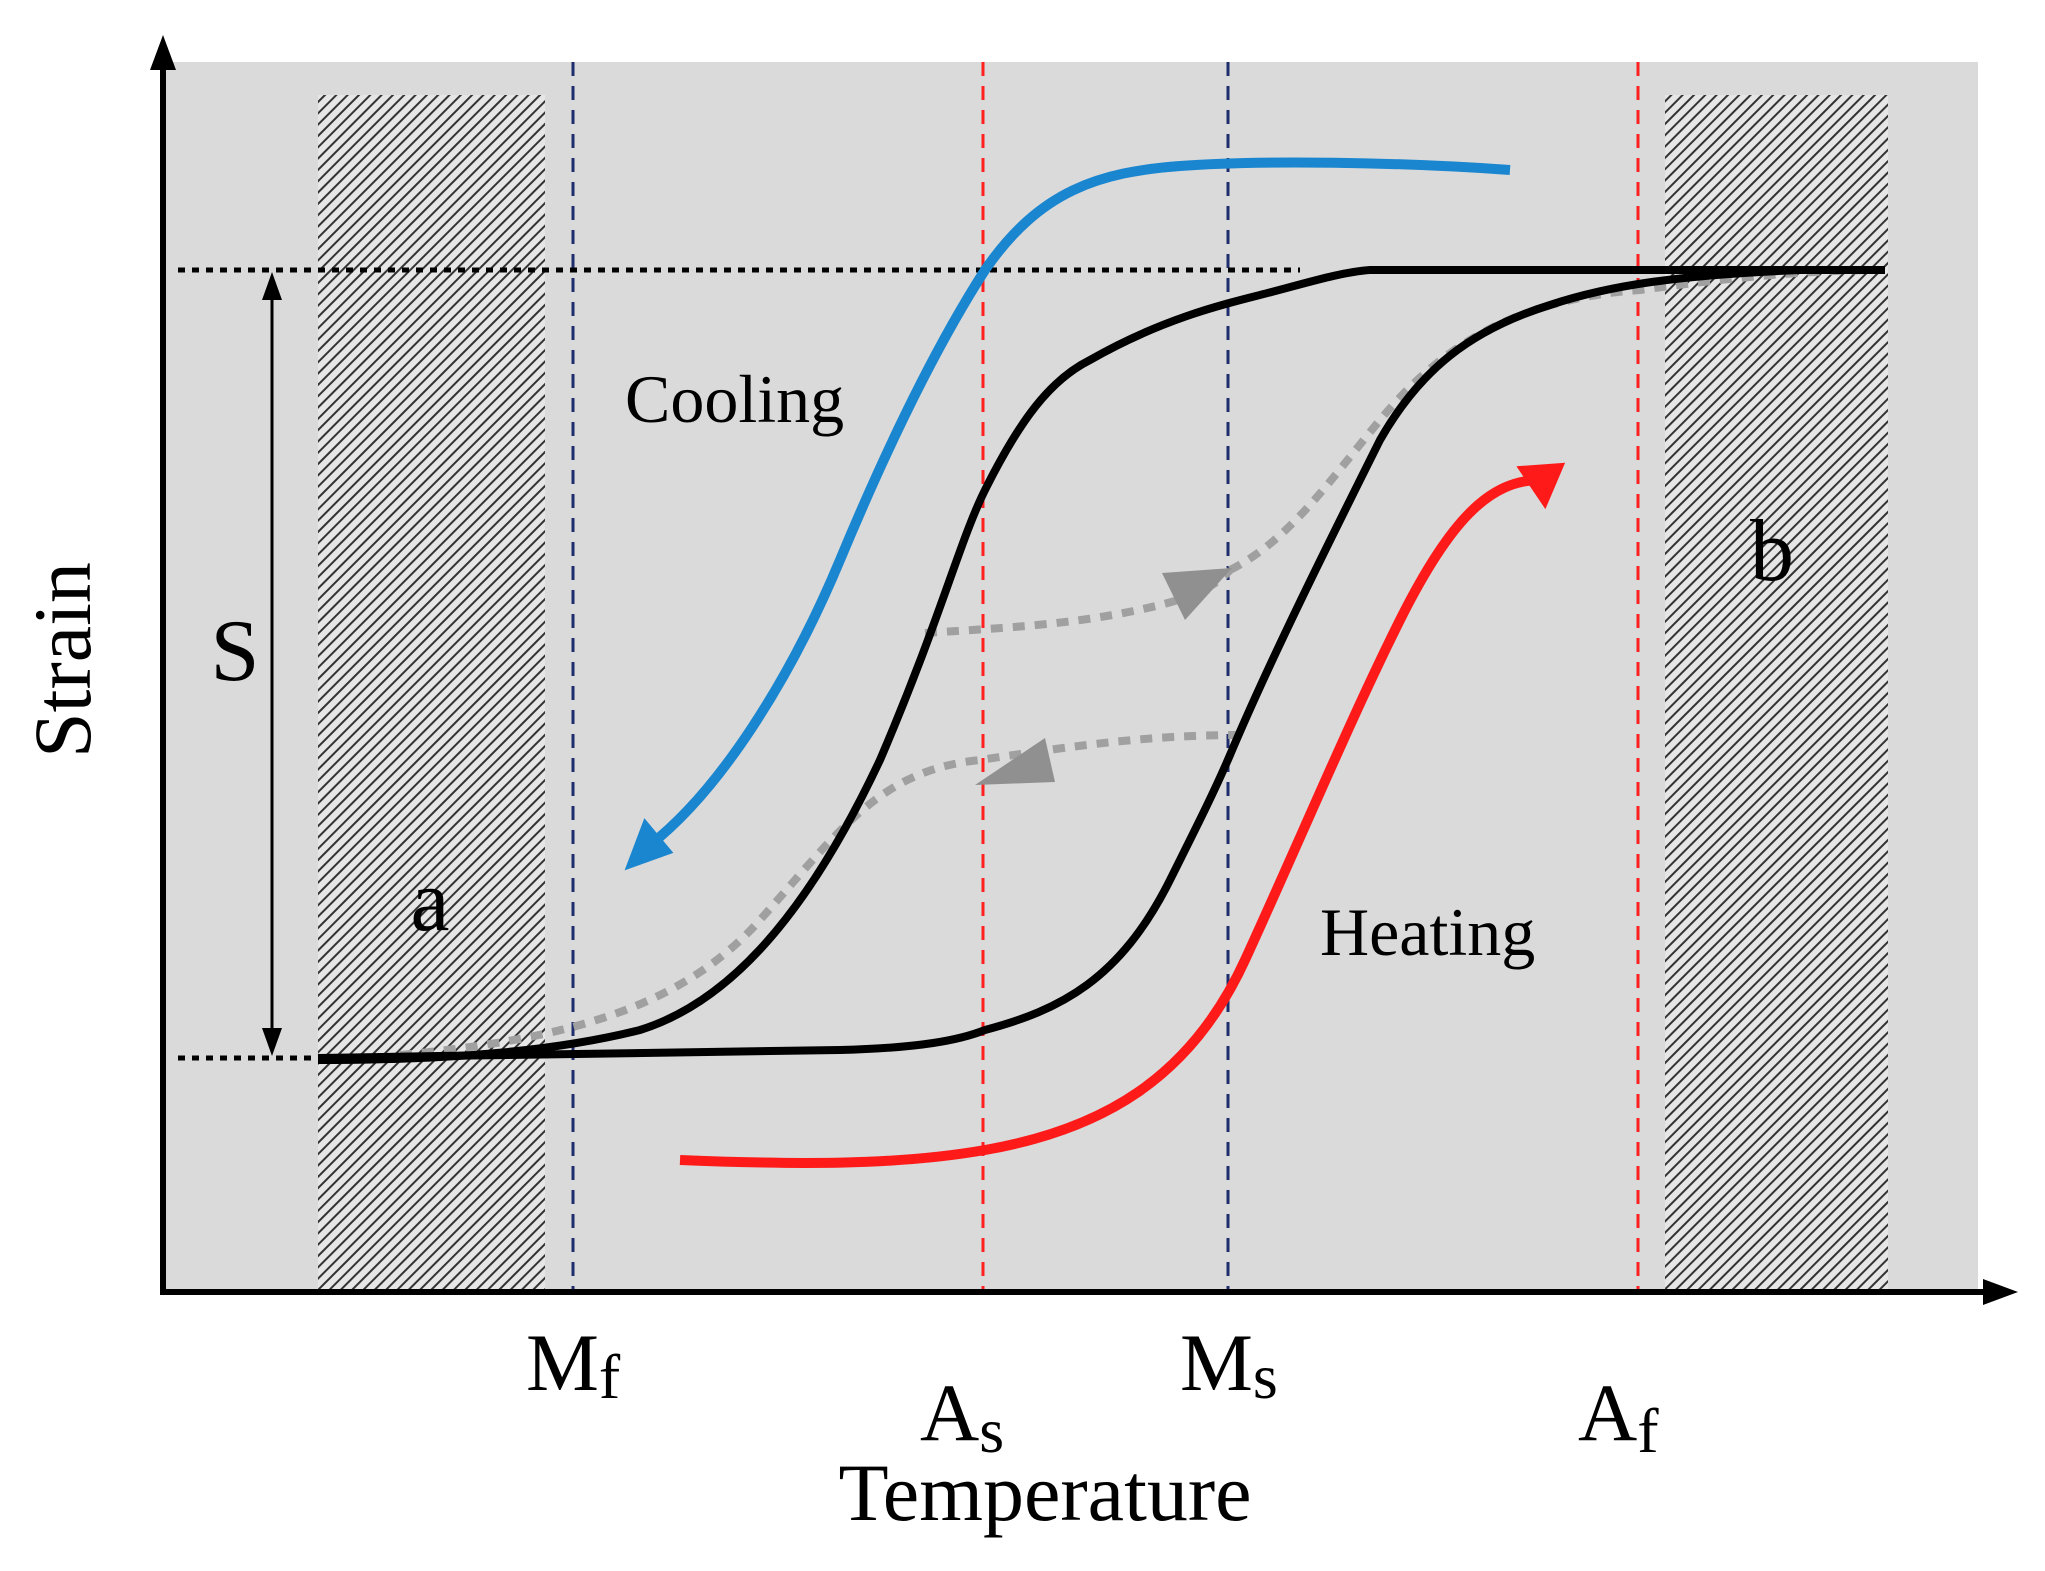  I want to click on as-label: As, so click(962, 1416).